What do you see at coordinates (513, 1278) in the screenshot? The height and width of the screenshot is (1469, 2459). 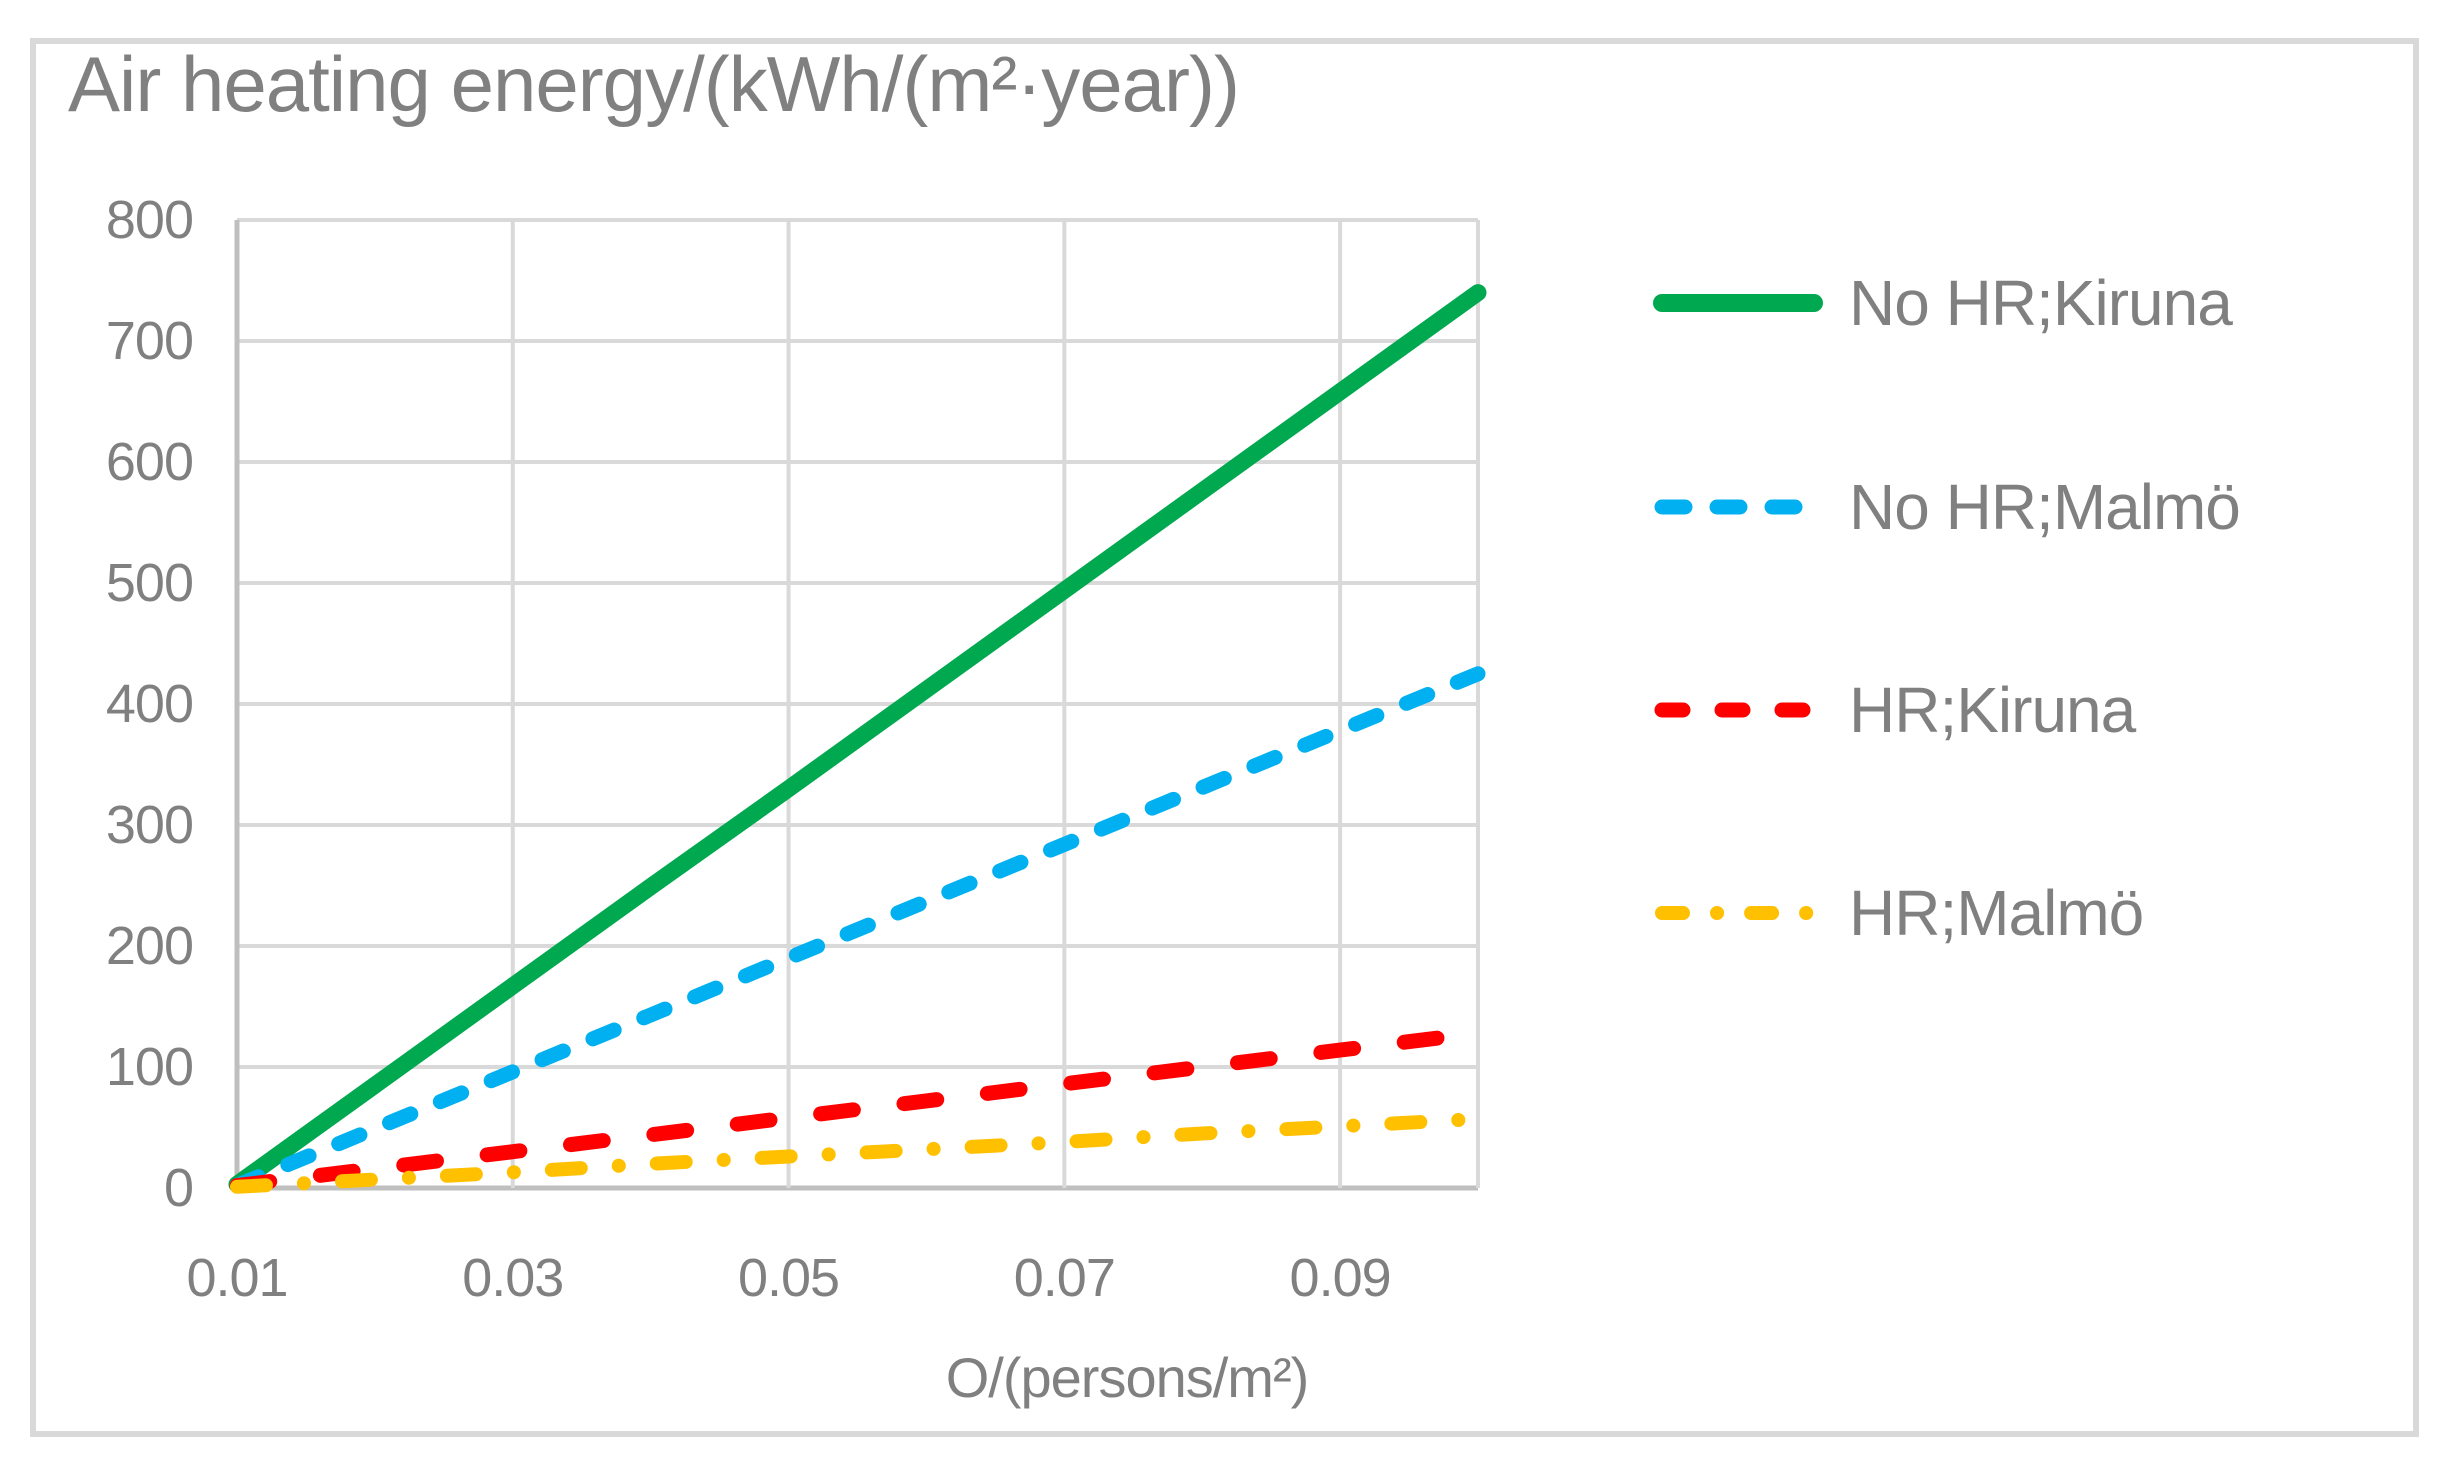 I see `x-tick-label: 0.03` at bounding box center [513, 1278].